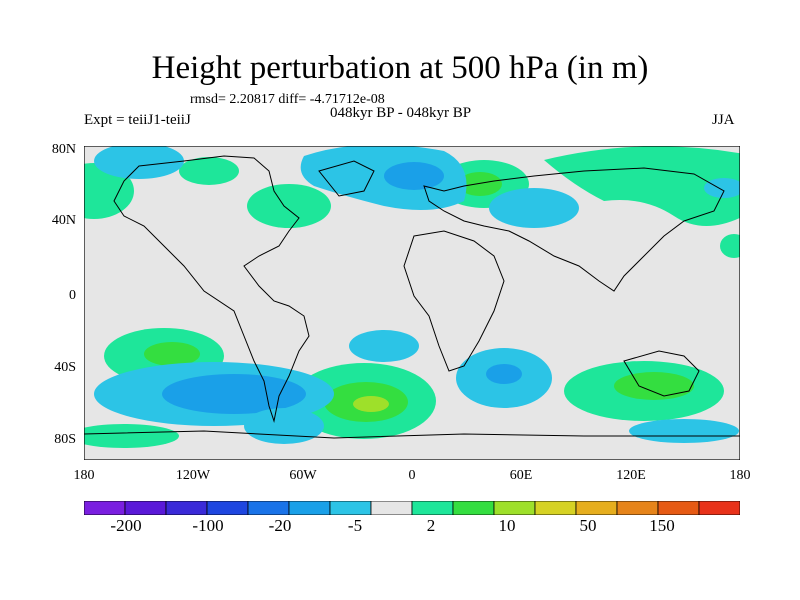 This screenshot has height=600, width=800. Describe the element at coordinates (412, 475) in the screenshot. I see `lon-tick-label: 0` at that location.